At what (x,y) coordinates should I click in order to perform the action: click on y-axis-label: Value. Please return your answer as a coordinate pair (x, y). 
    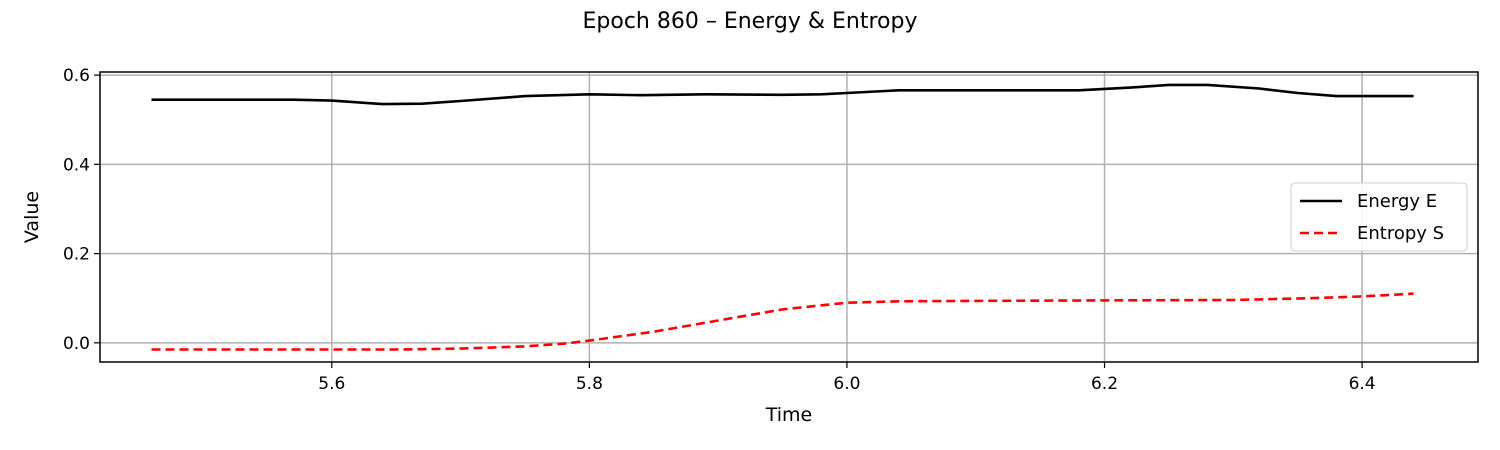
    Looking at the image, I should click on (32, 217).